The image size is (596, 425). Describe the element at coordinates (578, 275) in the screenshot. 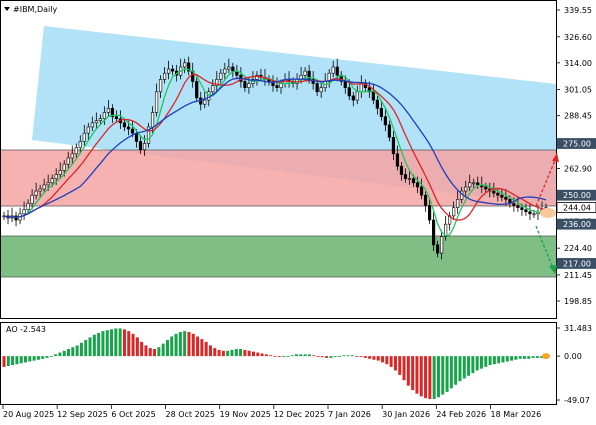

I see `price-tick-label: 211.45` at that location.